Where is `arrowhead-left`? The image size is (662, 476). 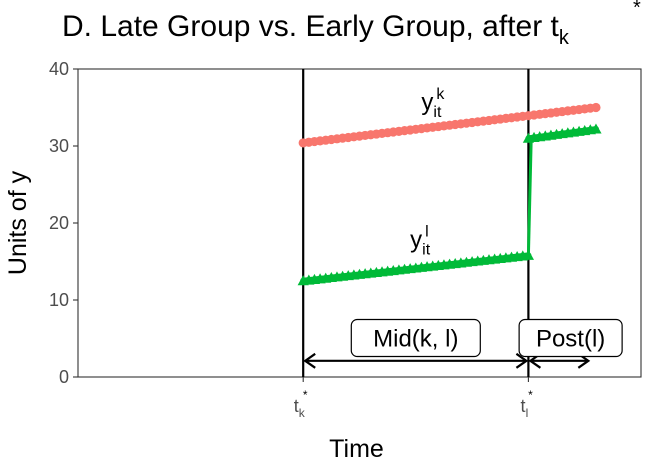
arrowhead-left is located at coordinates (309, 360).